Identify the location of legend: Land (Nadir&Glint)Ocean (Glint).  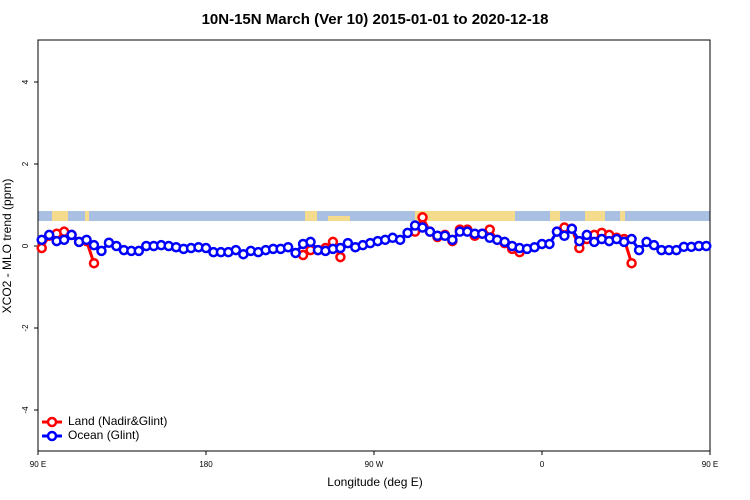
(104, 428).